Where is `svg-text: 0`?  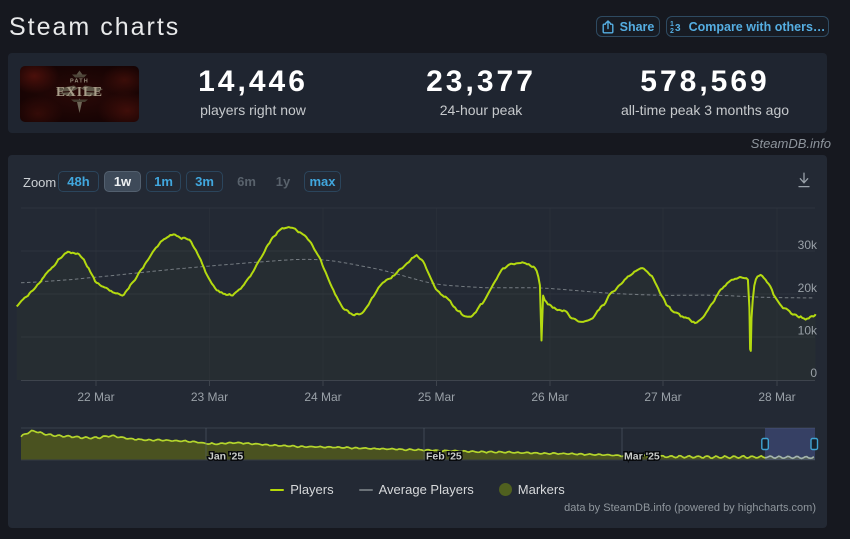
svg-text: 0 is located at coordinates (813, 373).